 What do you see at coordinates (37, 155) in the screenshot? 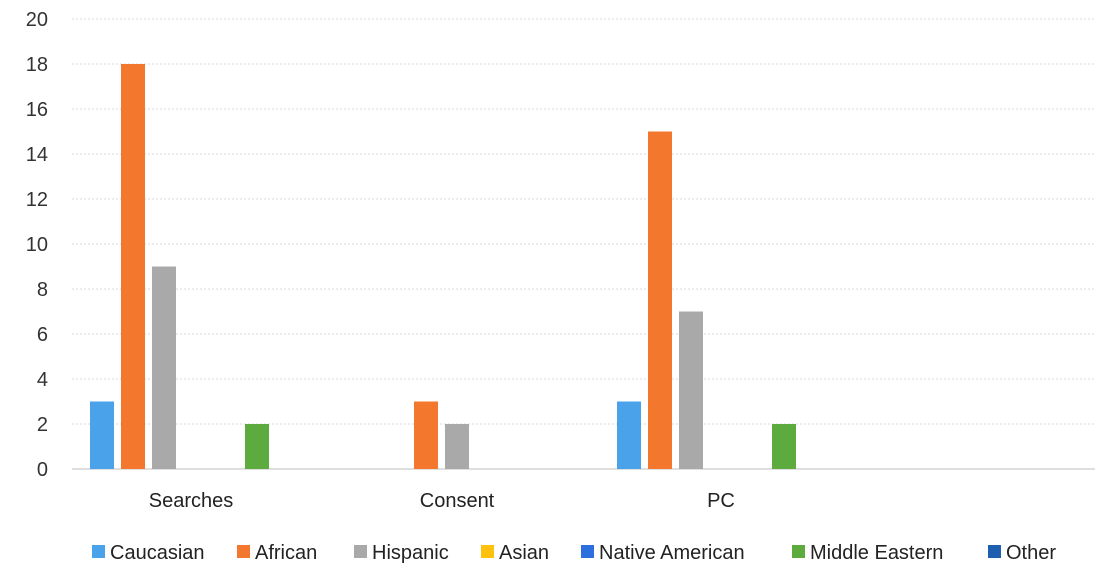
I see `y-tick-label: 14` at bounding box center [37, 155].